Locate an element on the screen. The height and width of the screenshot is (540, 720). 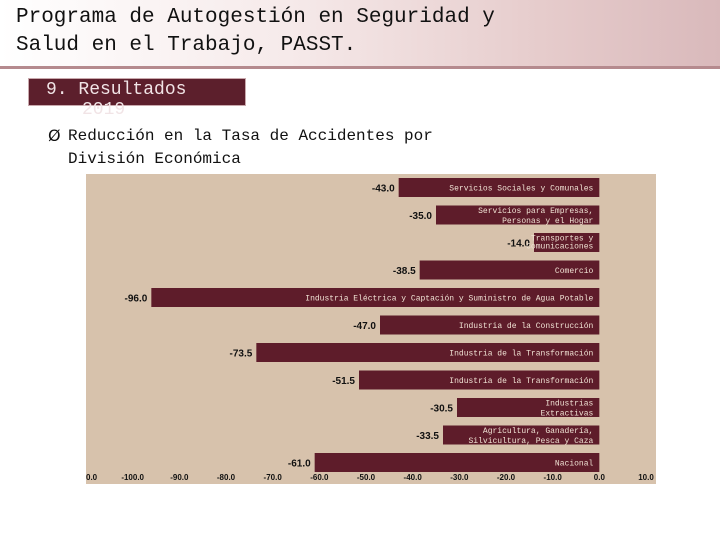
x-tick-label-0: -110.0 is located at coordinates (92, 477).